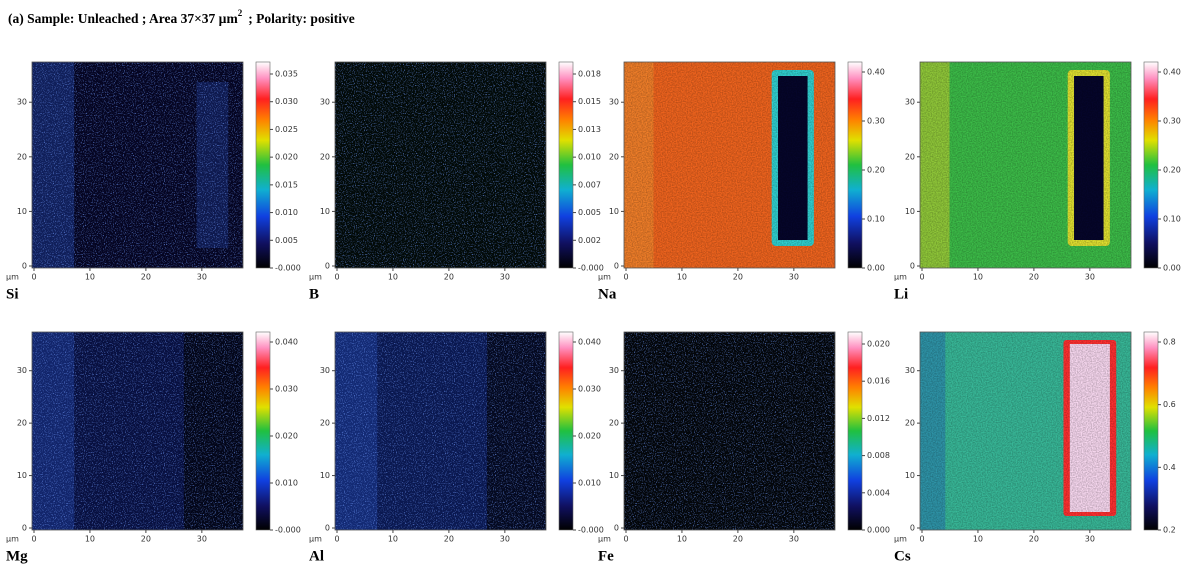  I want to click on element-label: B, so click(314, 294).